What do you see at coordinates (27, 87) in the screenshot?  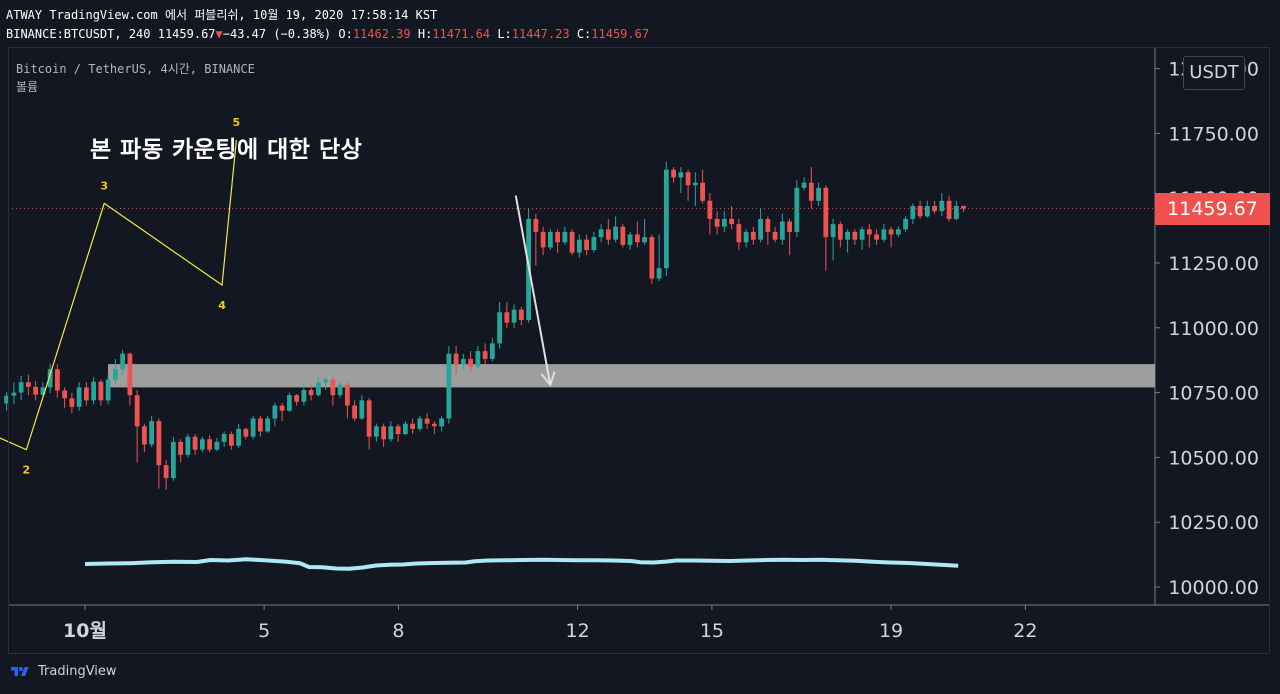 I see `legend-volume: 볼륨` at bounding box center [27, 87].